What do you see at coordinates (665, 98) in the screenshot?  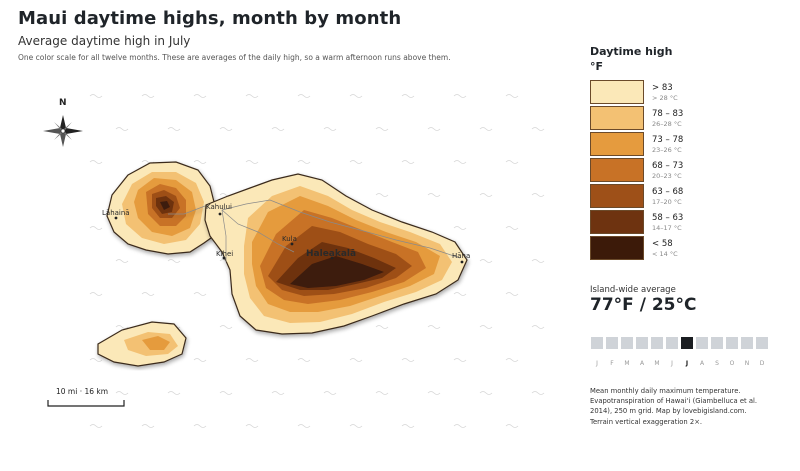 I see `legend-range-c: > 28 °C` at bounding box center [665, 98].